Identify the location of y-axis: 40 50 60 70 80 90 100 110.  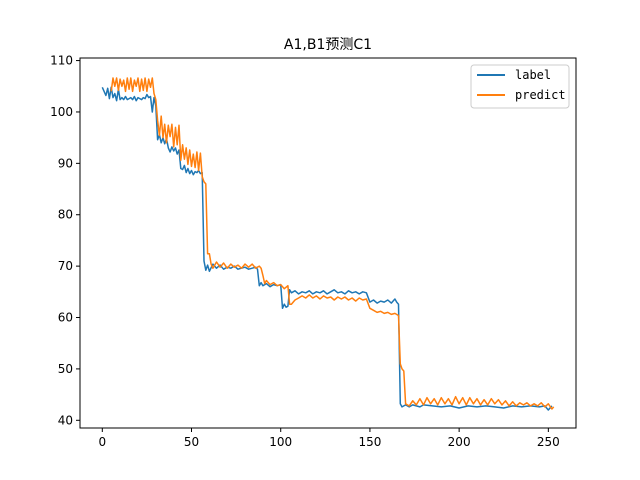
(65, 240).